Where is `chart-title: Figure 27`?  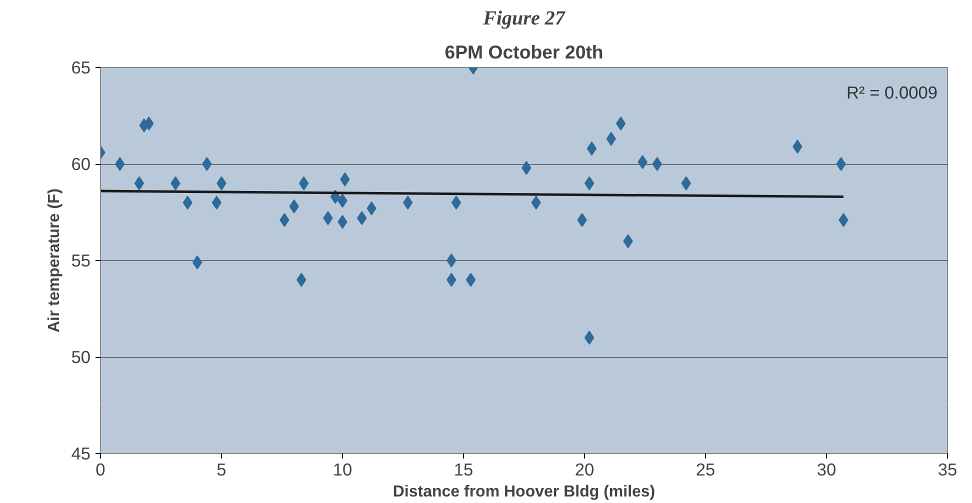 chart-title: Figure 27 is located at coordinates (524, 19).